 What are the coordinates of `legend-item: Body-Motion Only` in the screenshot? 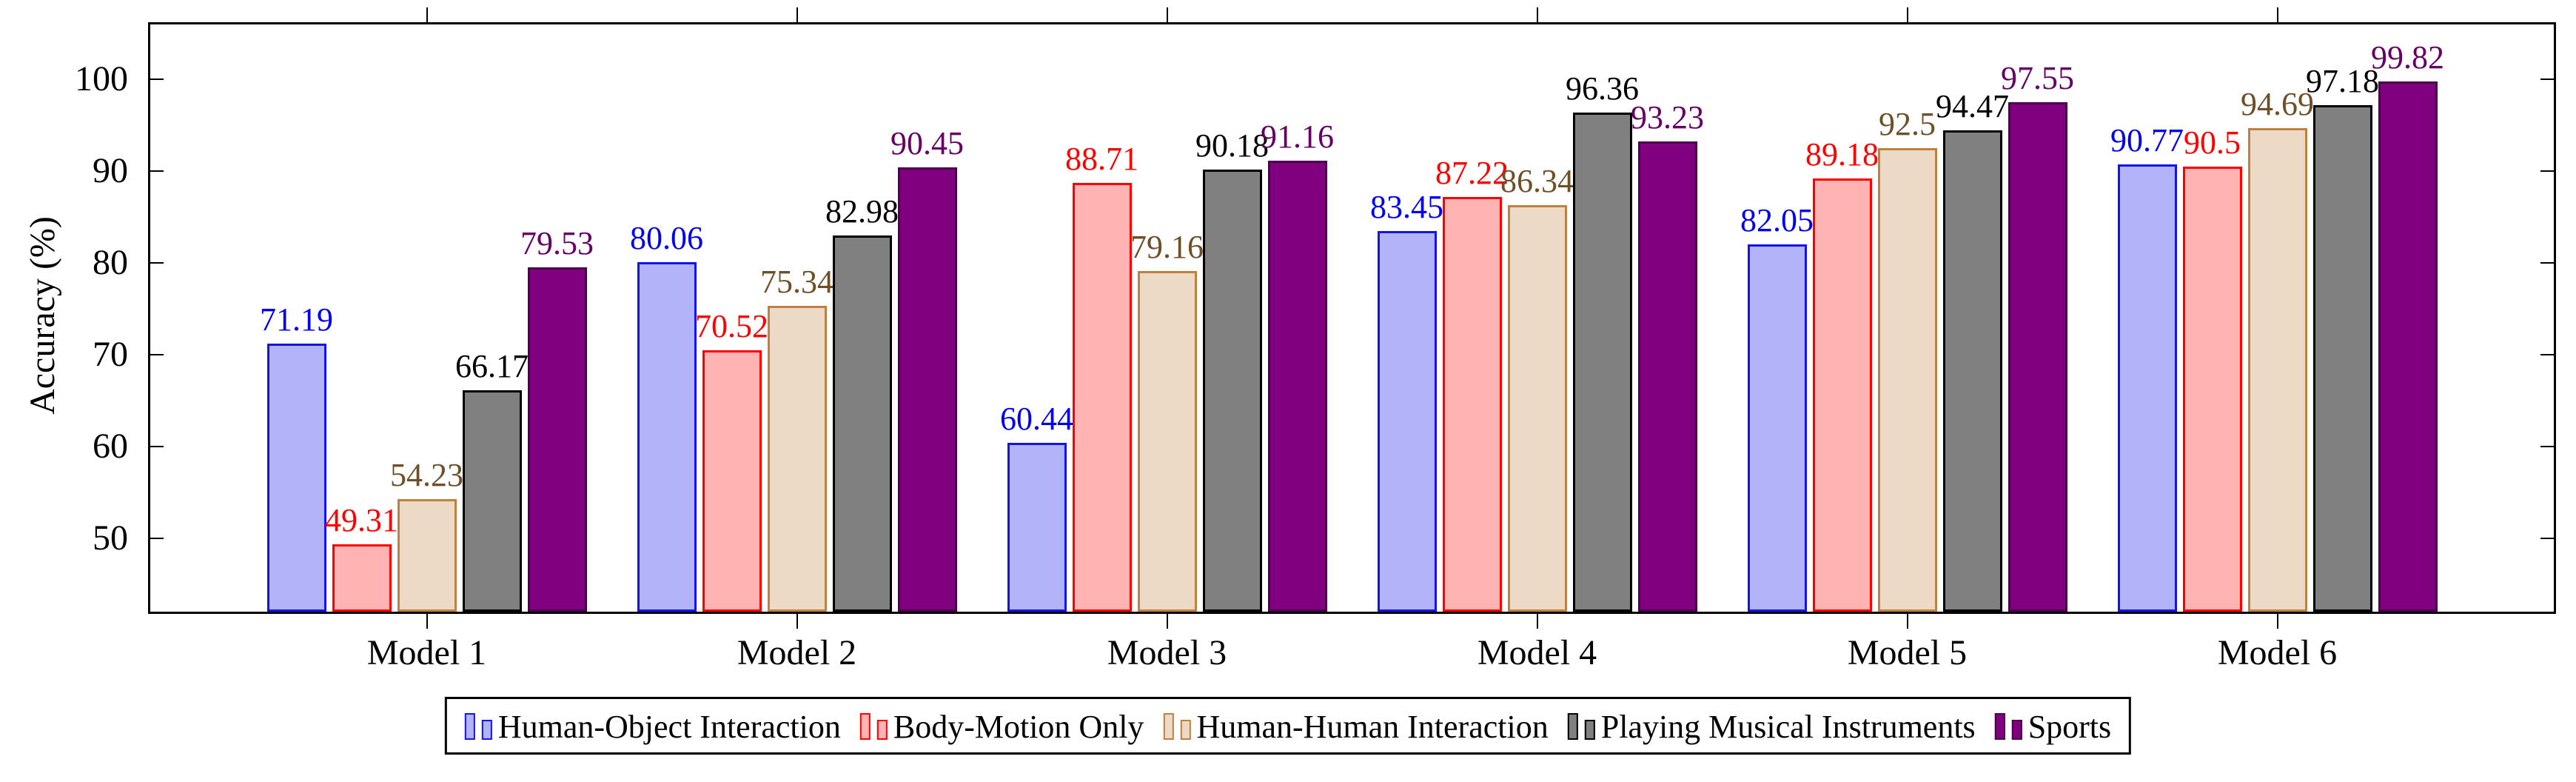 It's located at (1001, 727).